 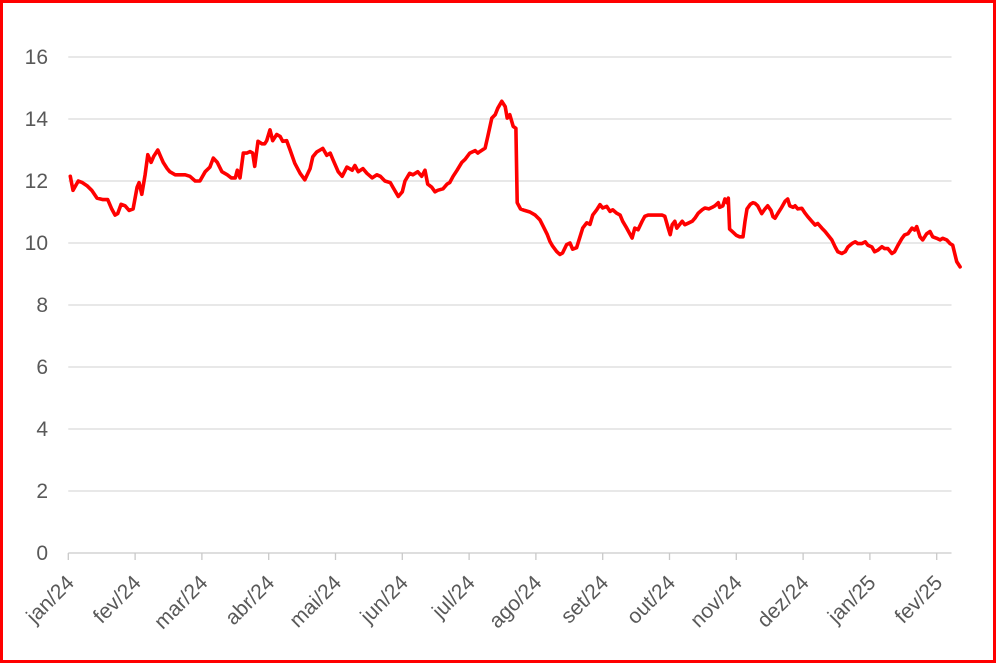 I want to click on x-axis-tick-label: fev/24, so click(x=117, y=599).